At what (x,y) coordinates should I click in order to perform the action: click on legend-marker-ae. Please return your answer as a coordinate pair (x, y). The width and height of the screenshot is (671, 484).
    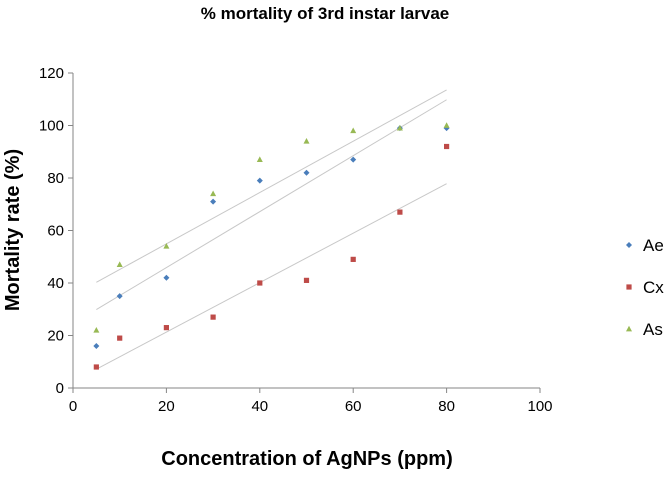
    Looking at the image, I should click on (629, 245).